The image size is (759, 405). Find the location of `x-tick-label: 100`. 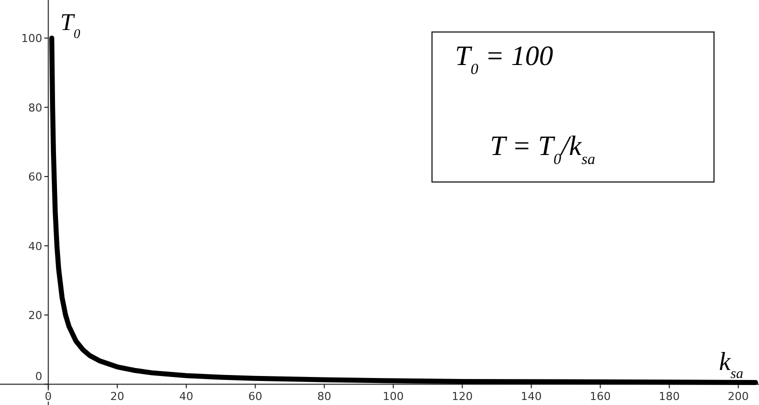

x-tick-label: 100 is located at coordinates (393, 397).